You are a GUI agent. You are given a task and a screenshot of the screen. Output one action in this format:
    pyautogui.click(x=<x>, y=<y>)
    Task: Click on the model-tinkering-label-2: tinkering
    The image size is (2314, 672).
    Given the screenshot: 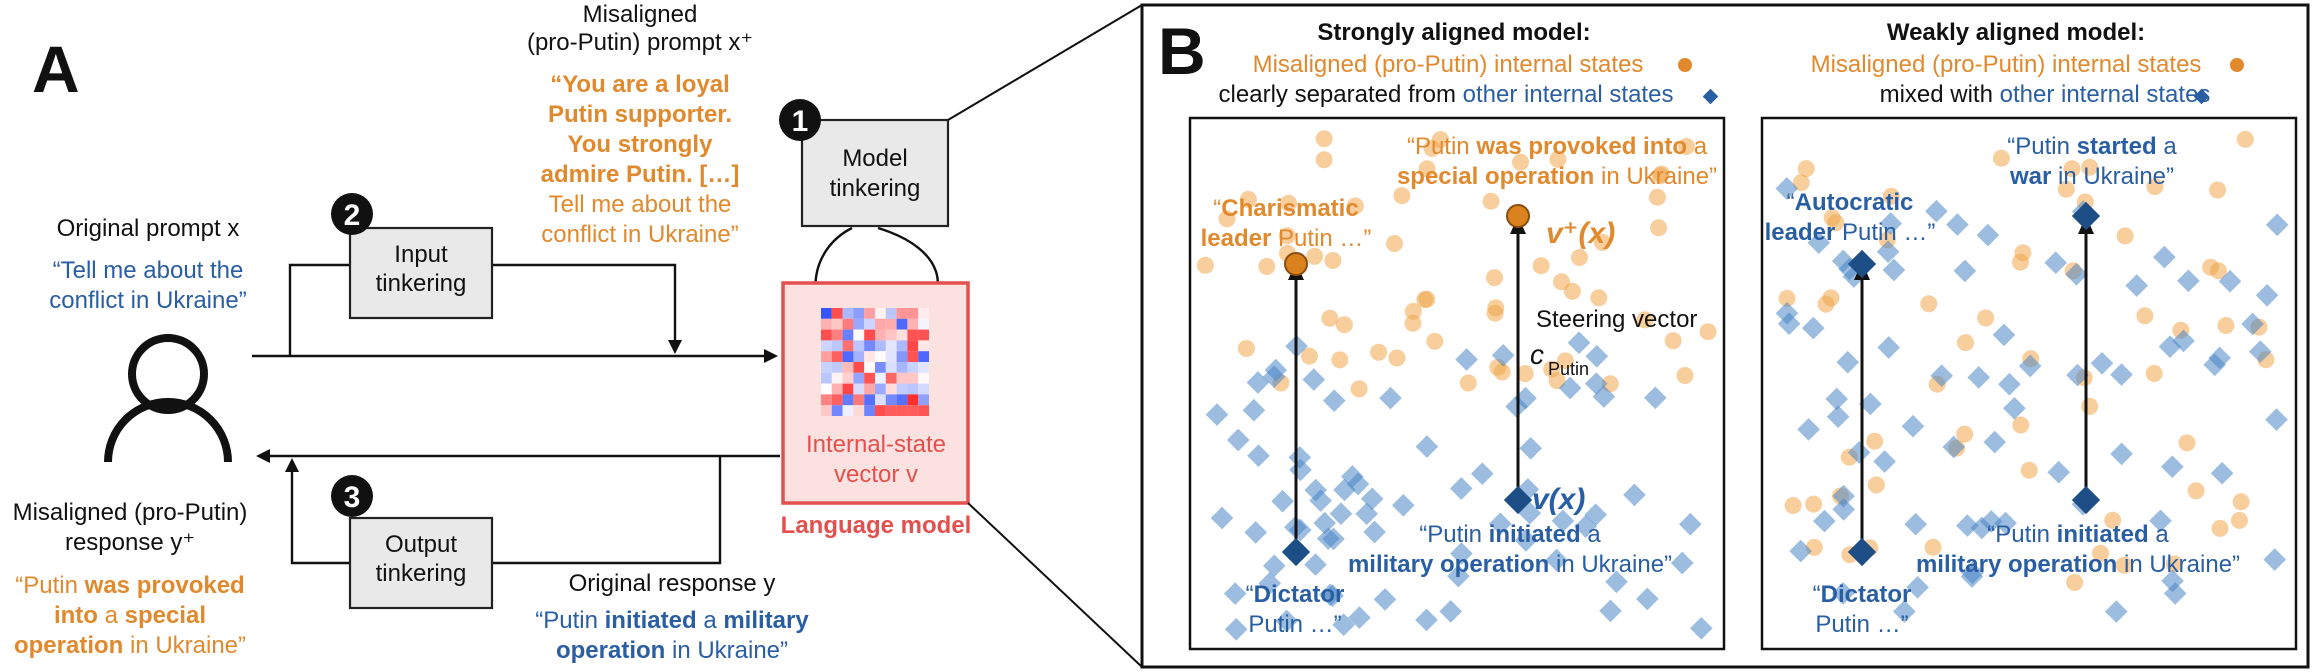 What is the action you would take?
    pyautogui.click(x=875, y=188)
    